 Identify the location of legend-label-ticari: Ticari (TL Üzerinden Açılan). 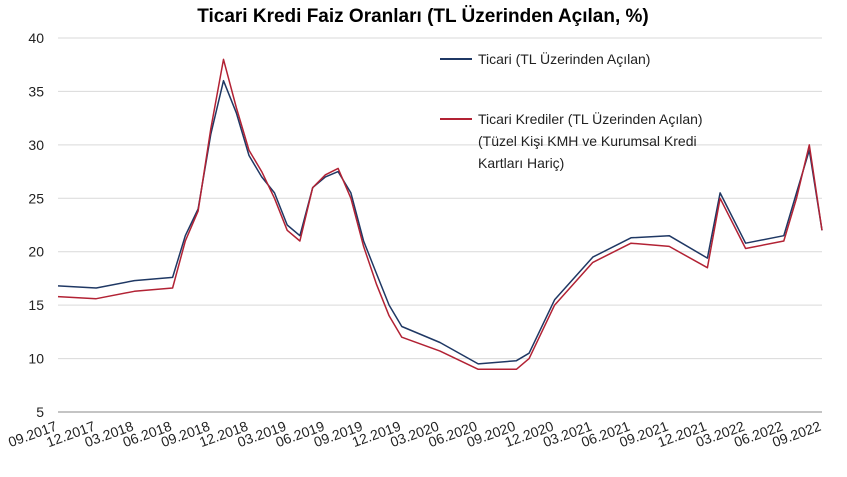
(564, 58).